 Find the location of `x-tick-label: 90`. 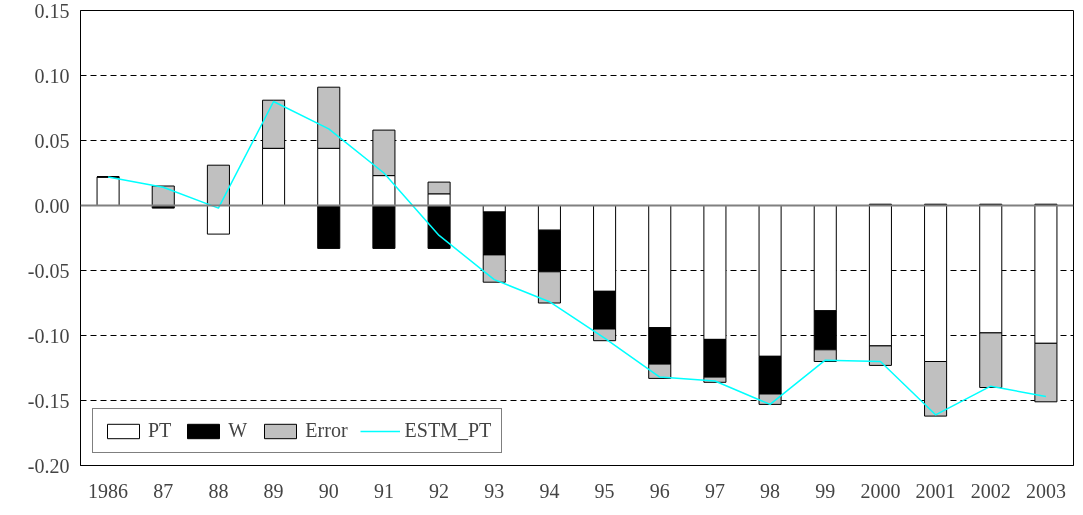

x-tick-label: 90 is located at coordinates (328, 490).